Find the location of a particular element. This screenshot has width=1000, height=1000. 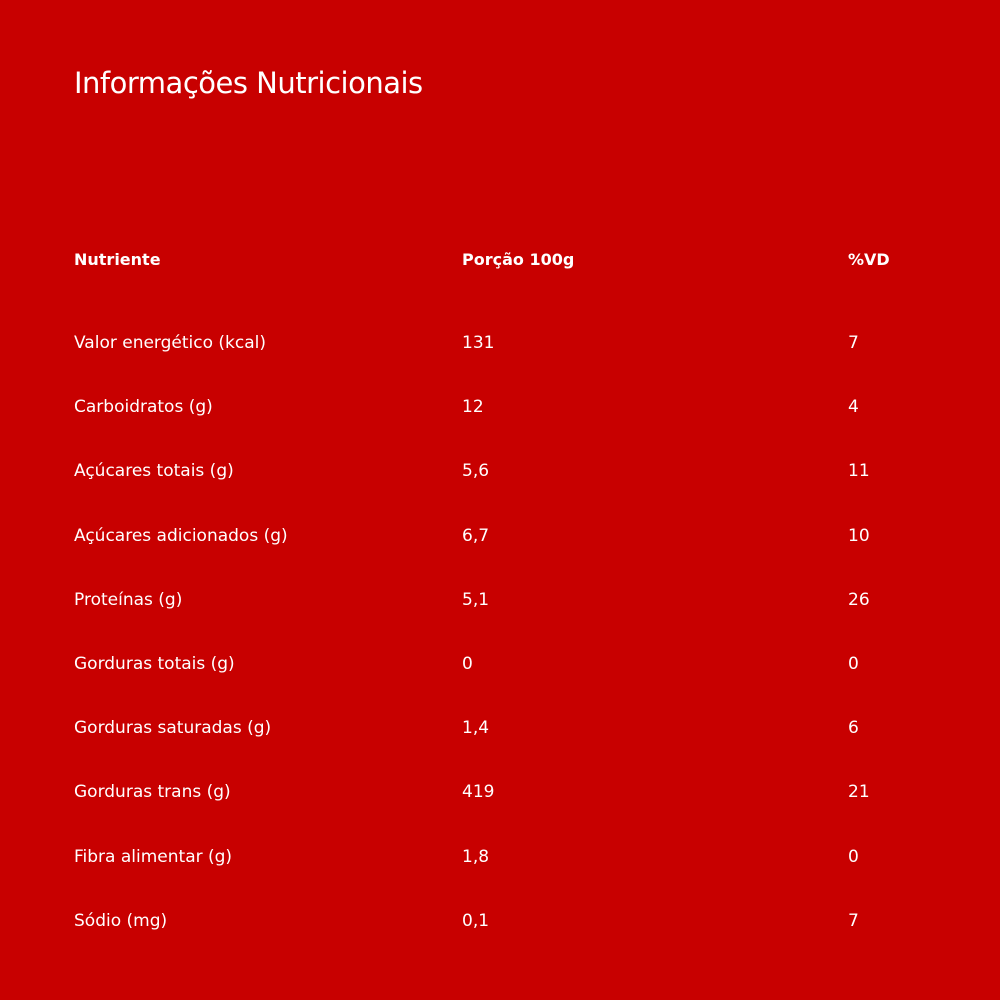

table-cell: 12 is located at coordinates (473, 407).